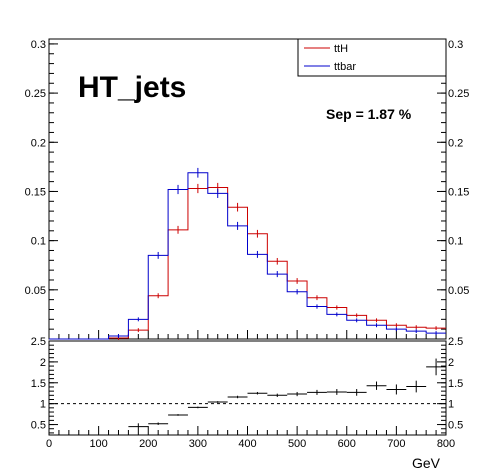  What do you see at coordinates (49, 444) in the screenshot?
I see `ratio-x-tick-label: 0` at bounding box center [49, 444].